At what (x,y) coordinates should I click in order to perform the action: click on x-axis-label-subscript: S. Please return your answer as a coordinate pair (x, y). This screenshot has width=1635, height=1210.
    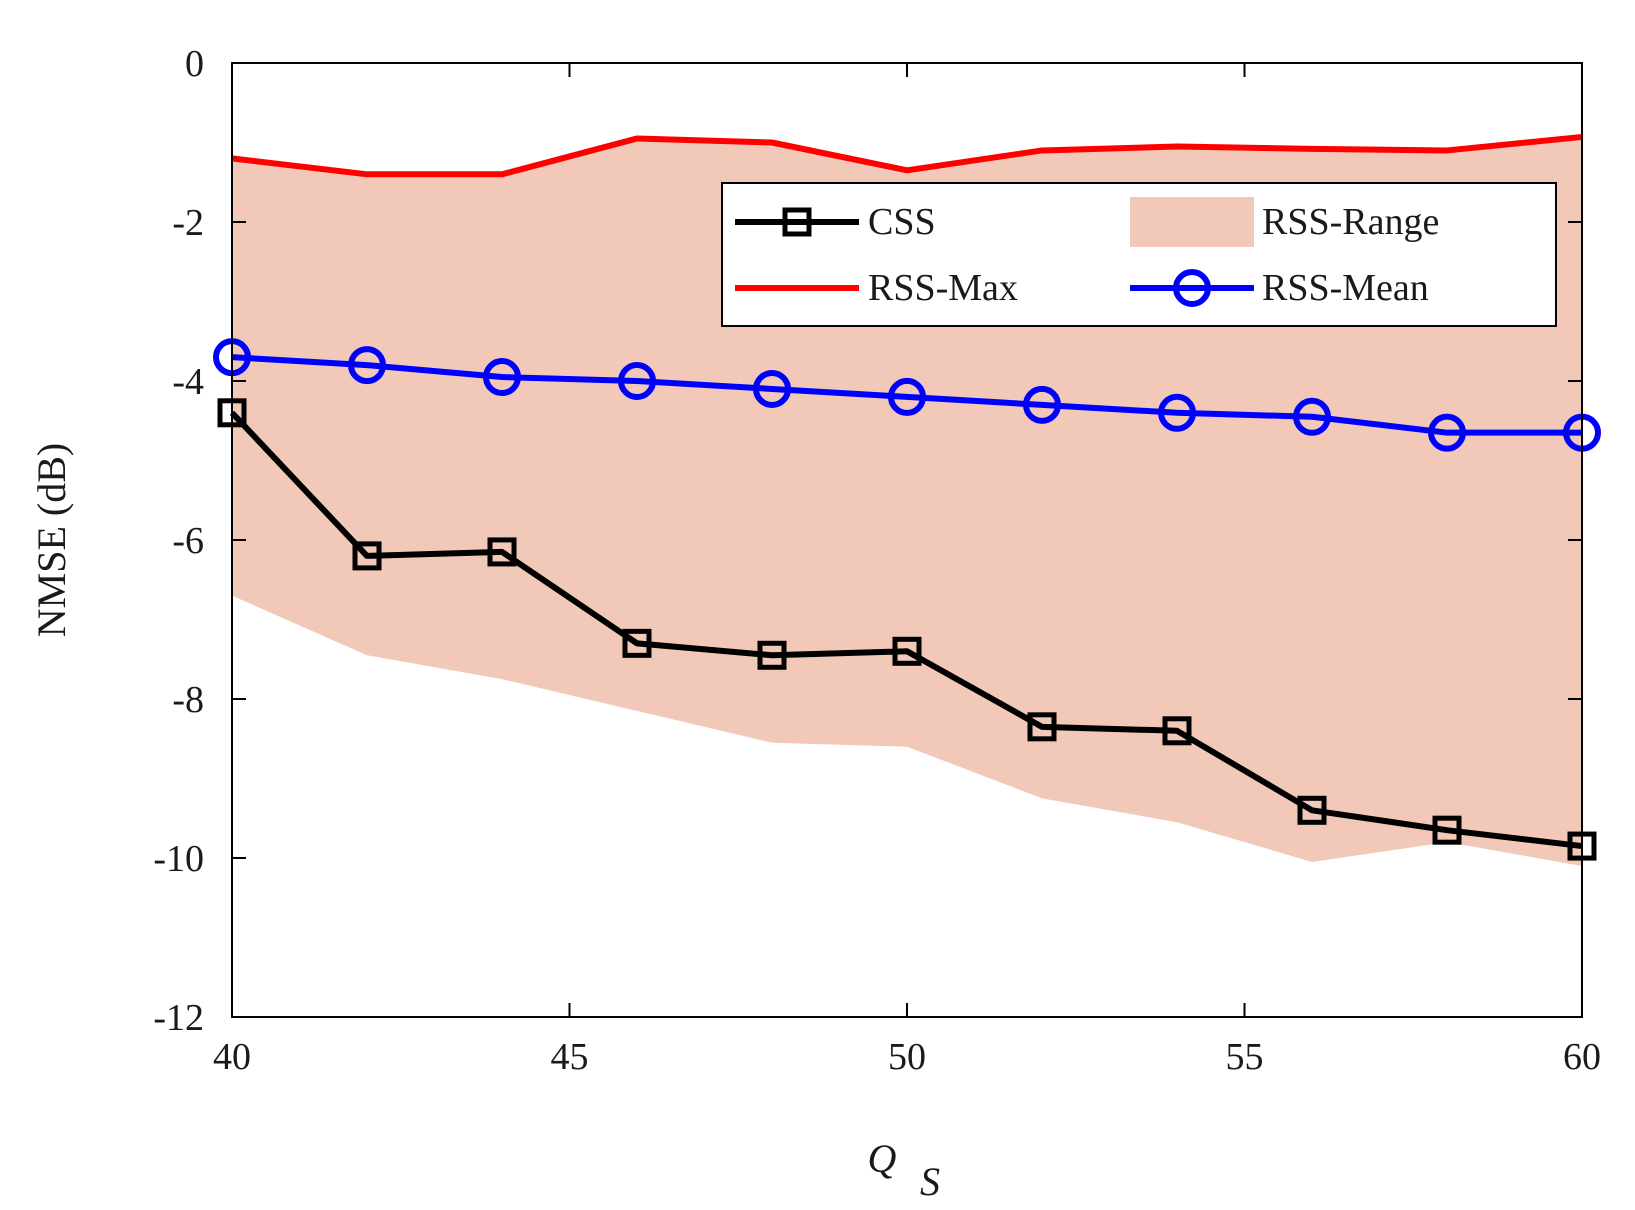
    Looking at the image, I should click on (930, 1181).